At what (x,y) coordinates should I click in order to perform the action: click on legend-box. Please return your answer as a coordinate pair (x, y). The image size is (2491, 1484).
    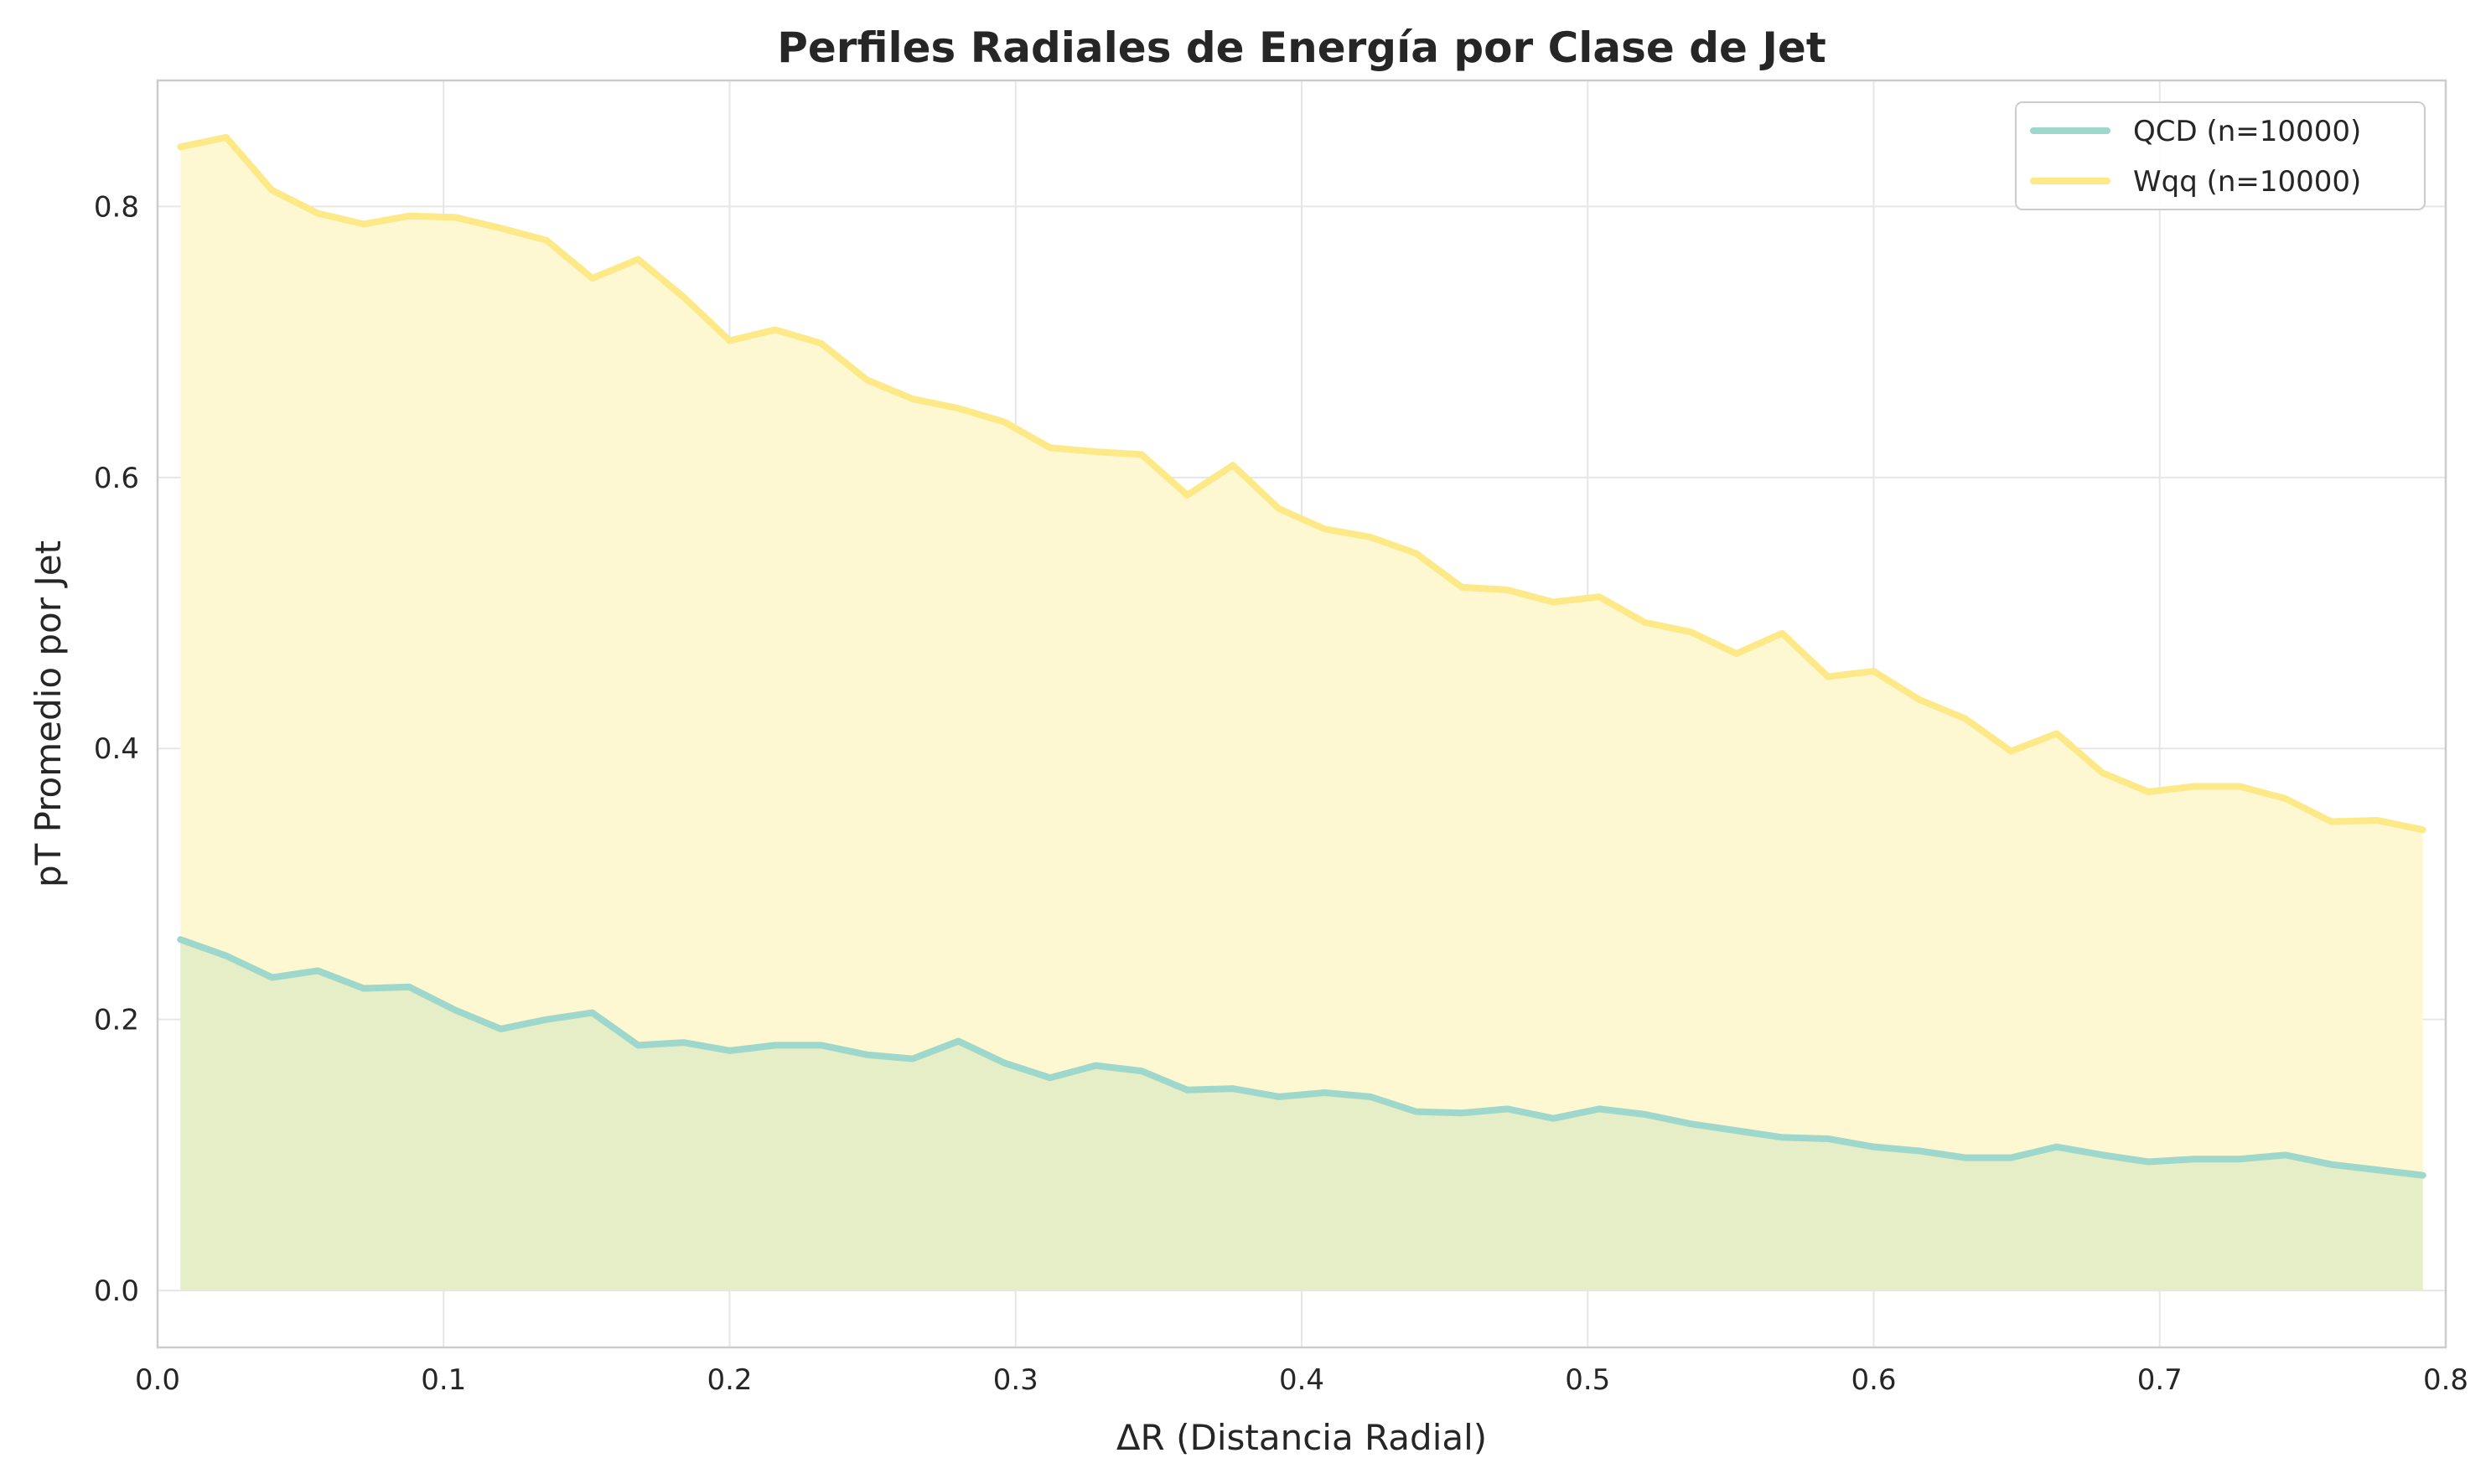
    Looking at the image, I should click on (2220, 156).